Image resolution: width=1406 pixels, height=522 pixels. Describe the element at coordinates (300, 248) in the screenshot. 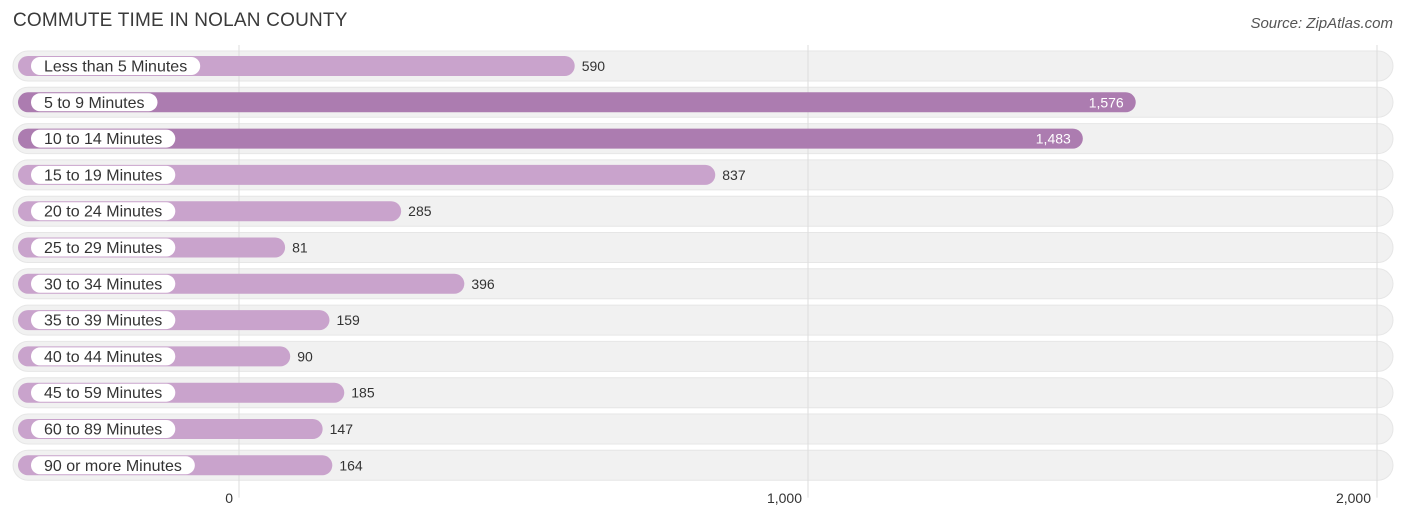

I see `value-label: 81` at that location.